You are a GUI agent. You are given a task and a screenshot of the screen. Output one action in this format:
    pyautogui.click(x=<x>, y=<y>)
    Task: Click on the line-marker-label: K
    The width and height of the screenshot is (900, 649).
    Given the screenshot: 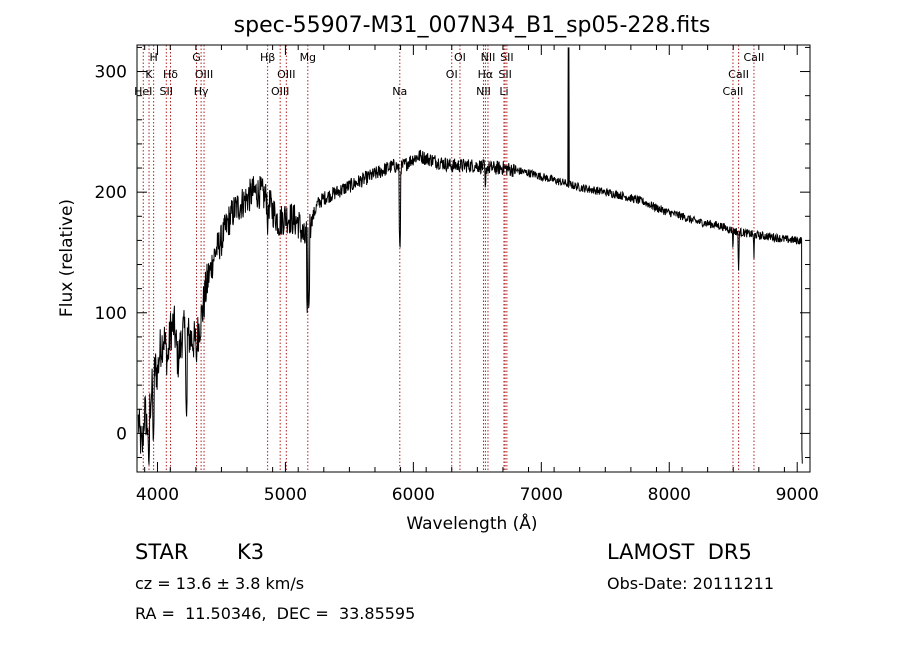 What is the action you would take?
    pyautogui.click(x=149, y=74)
    